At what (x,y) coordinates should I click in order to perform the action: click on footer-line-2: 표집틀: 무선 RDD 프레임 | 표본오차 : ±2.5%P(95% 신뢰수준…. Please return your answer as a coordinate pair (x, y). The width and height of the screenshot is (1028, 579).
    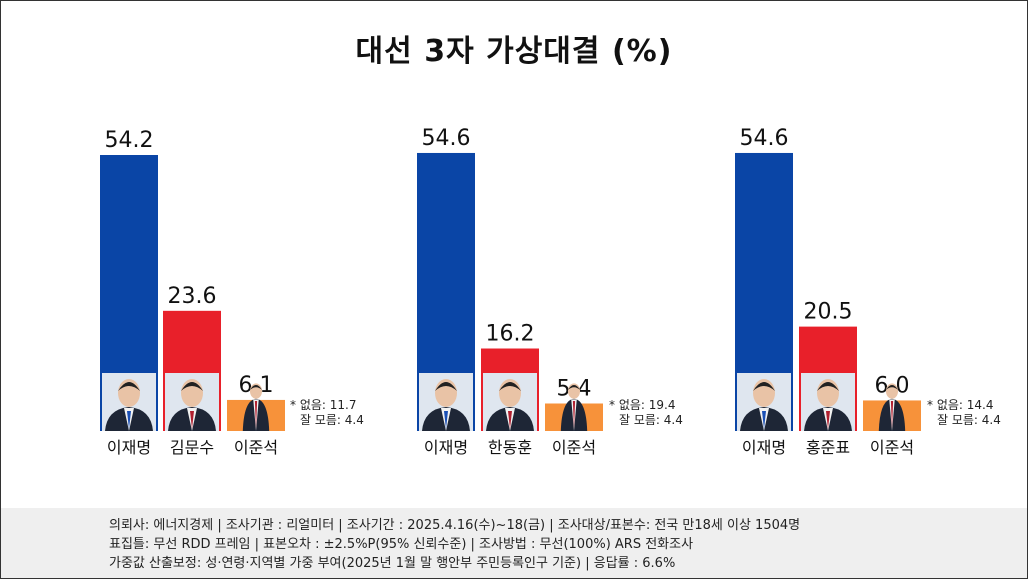
    Looking at the image, I should click on (401, 544).